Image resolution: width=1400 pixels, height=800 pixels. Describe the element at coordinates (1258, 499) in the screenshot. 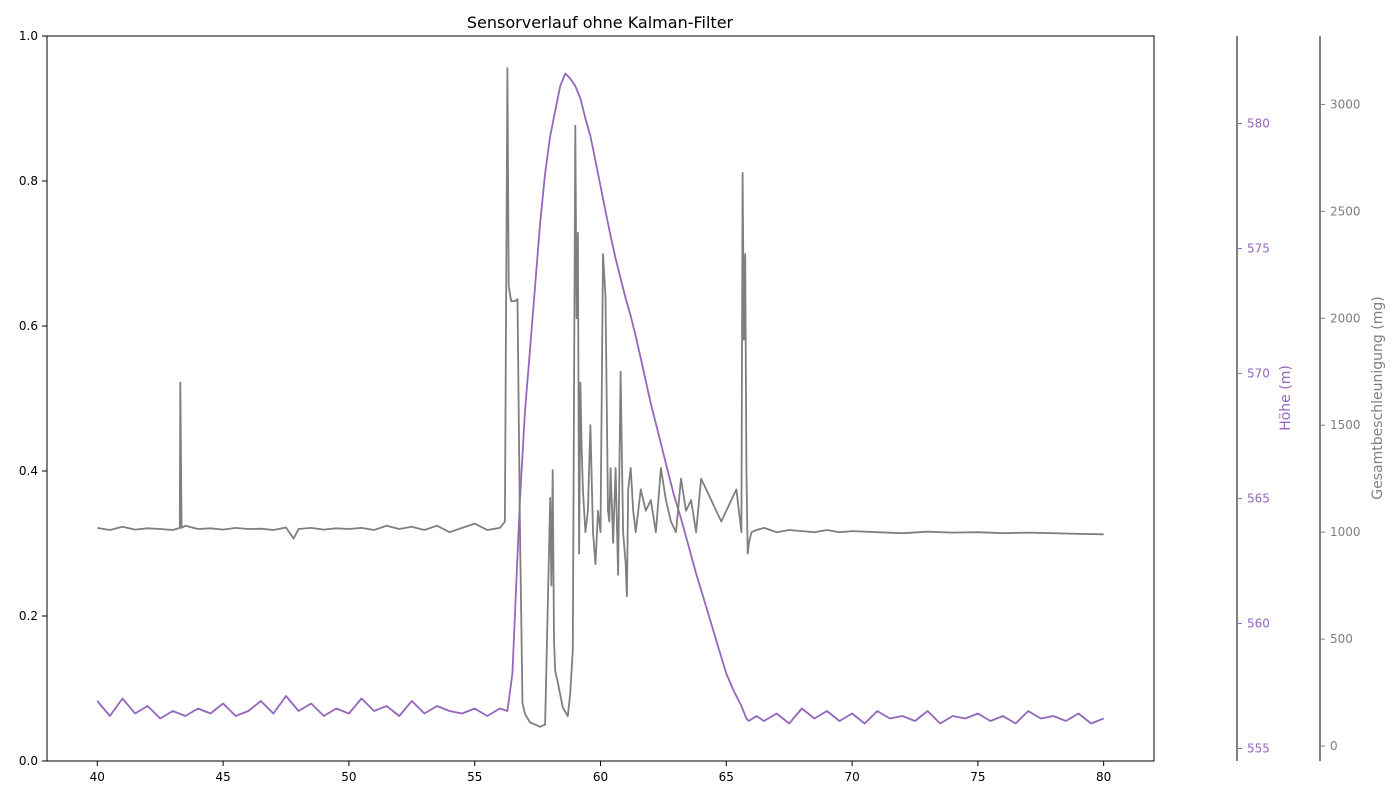

I see `altitude-tick-label: 565` at that location.